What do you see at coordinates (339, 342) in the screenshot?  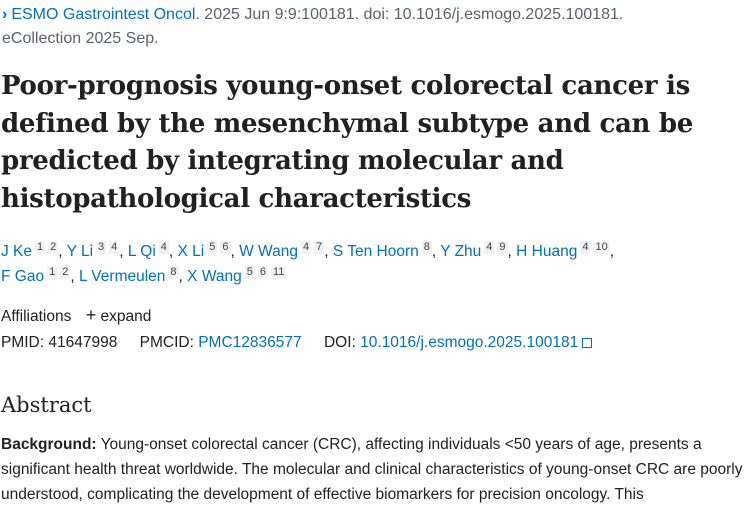 I see `doi-label: DOI:` at bounding box center [339, 342].